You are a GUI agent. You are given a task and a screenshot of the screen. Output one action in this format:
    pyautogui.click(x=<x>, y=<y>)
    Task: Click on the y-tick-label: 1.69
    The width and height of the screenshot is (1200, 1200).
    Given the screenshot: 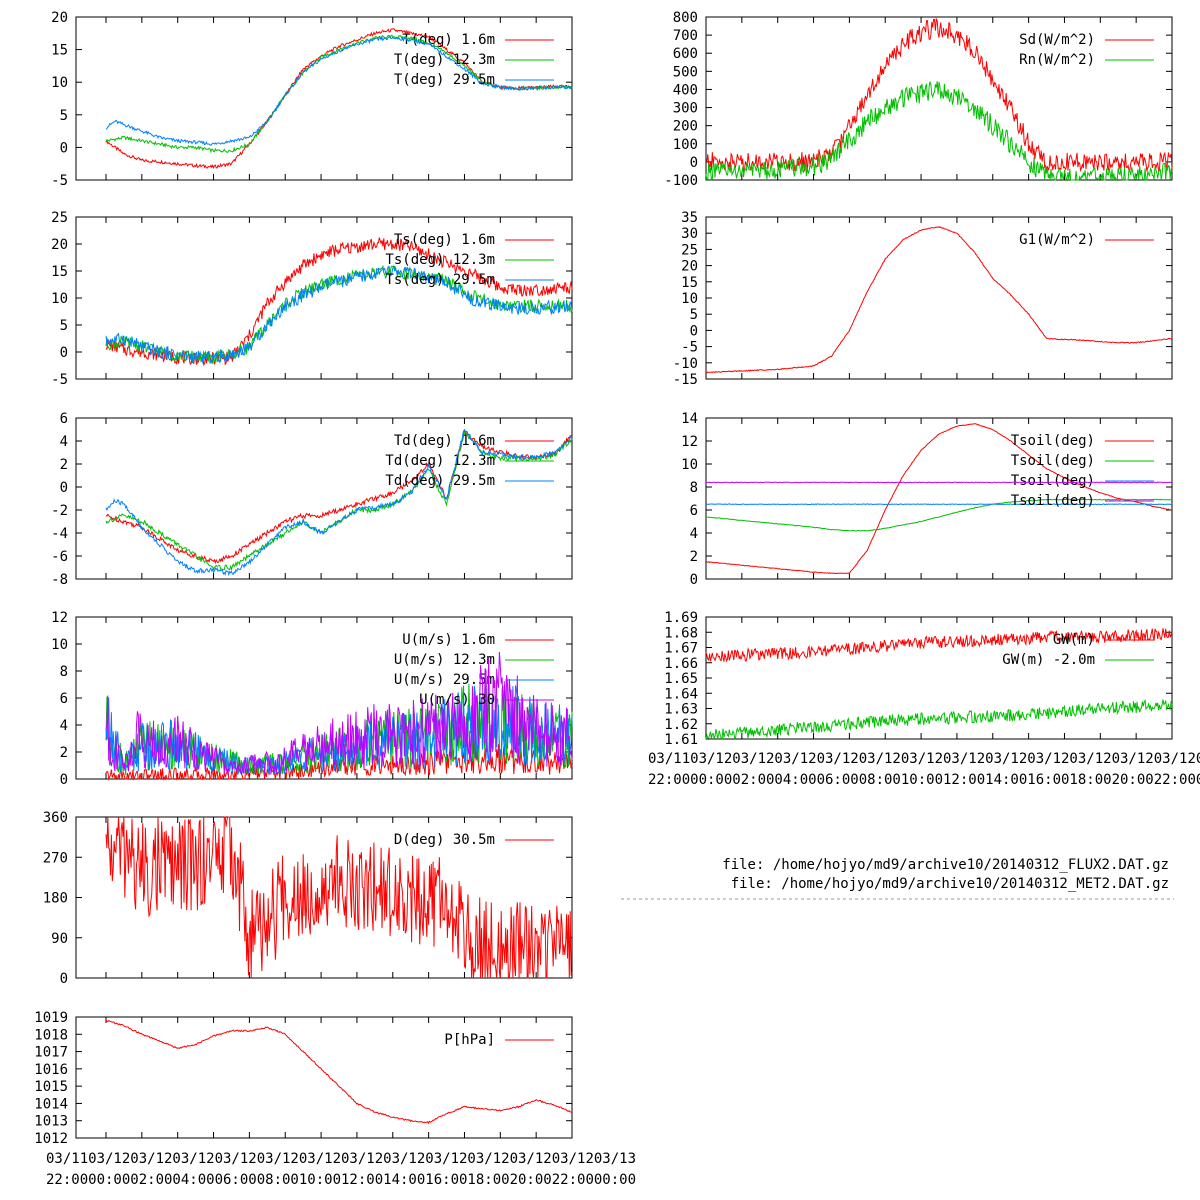 What is the action you would take?
    pyautogui.click(x=681, y=618)
    